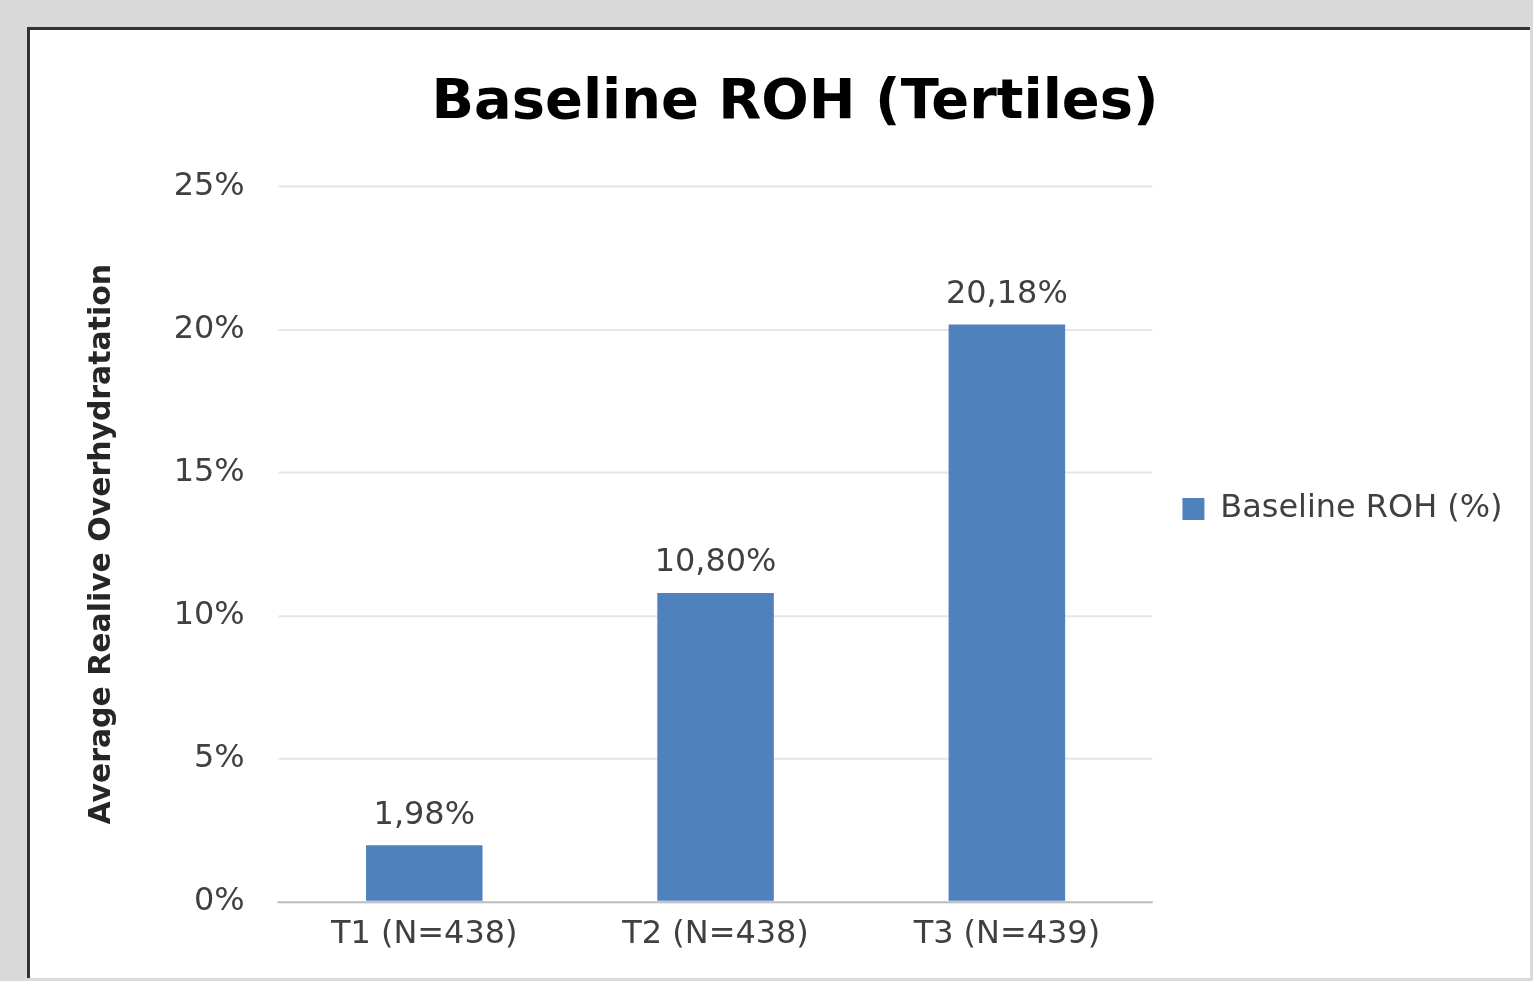 Image resolution: width=1533 pixels, height=981 pixels. Describe the element at coordinates (795, 98) in the screenshot. I see `chart-title: Baseline ROH (Tertiles)` at that location.